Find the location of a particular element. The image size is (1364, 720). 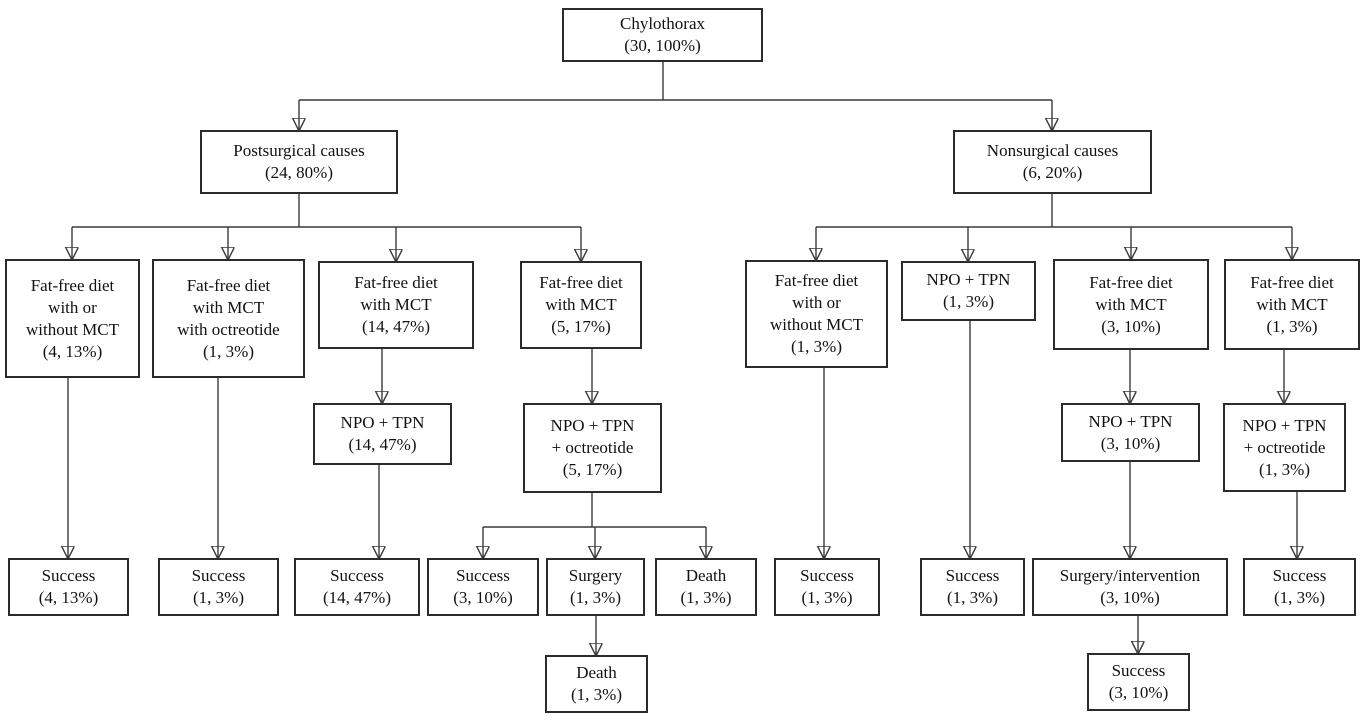

node-ps-fat-free-diet-mct-5: Fat-free diet with MCT (5, 17%) is located at coordinates (581, 305).